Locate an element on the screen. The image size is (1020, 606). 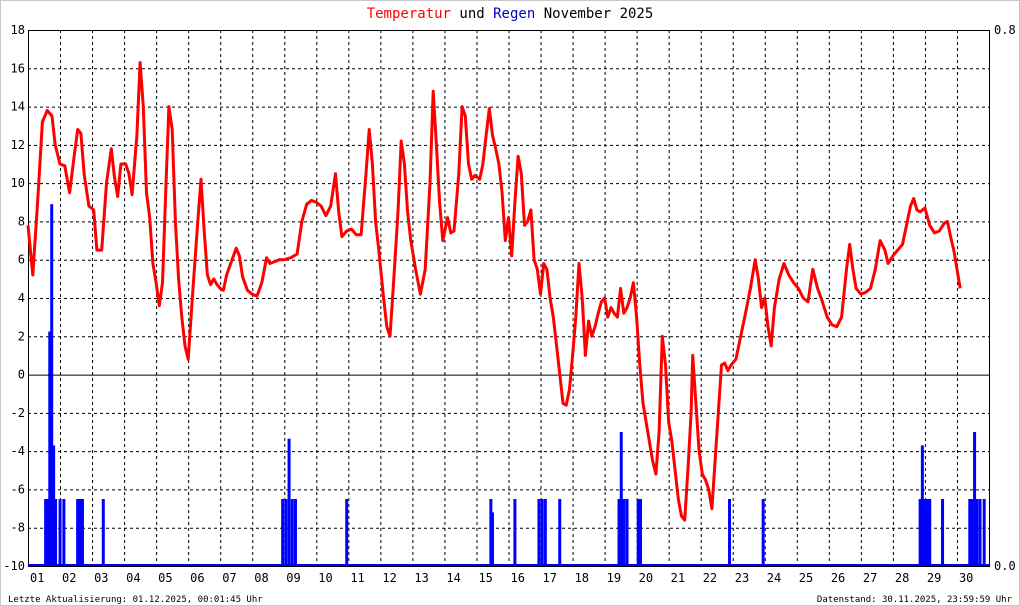
x-tick-label: 17 is located at coordinates (550, 578).